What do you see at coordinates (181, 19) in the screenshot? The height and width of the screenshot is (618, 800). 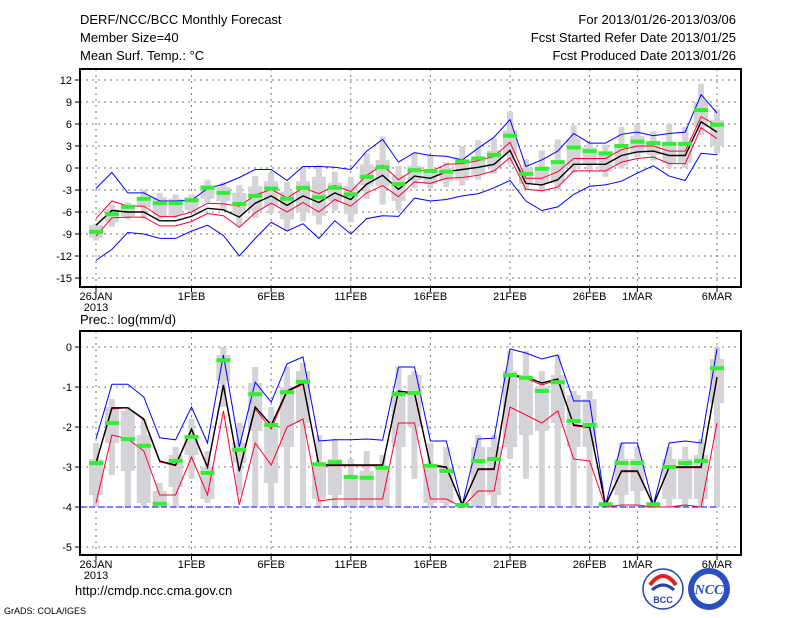 I see `figure-title: DERF/NCC/BCC Monthly Forecast` at bounding box center [181, 19].